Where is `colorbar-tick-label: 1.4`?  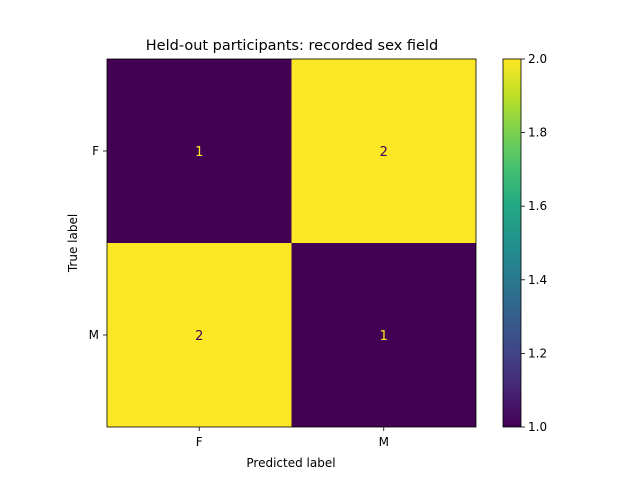
colorbar-tick-label: 1.4 is located at coordinates (537, 280).